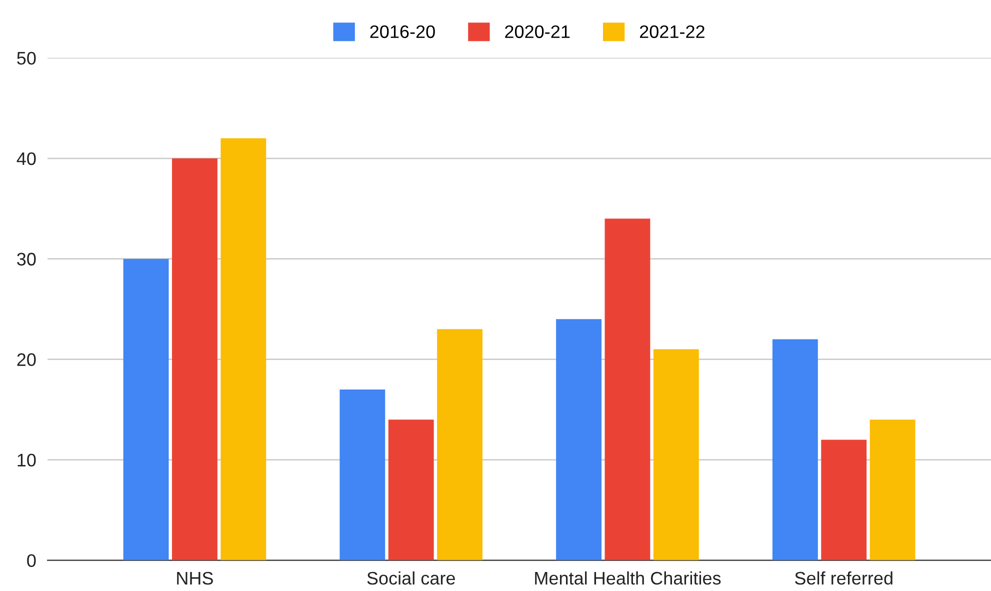 This screenshot has width=991, height=591. I want to click on y-tick-label: 10, so click(27, 460).